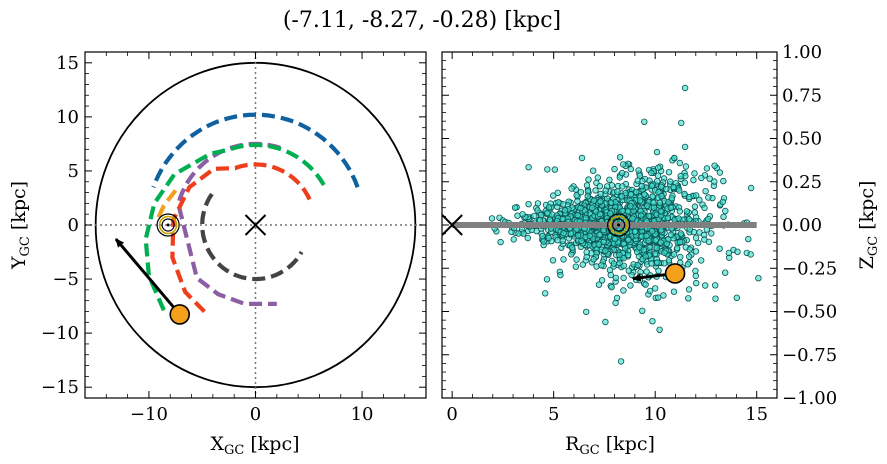  What do you see at coordinates (675, 273) in the screenshot?
I see `object-marker` at bounding box center [675, 273].